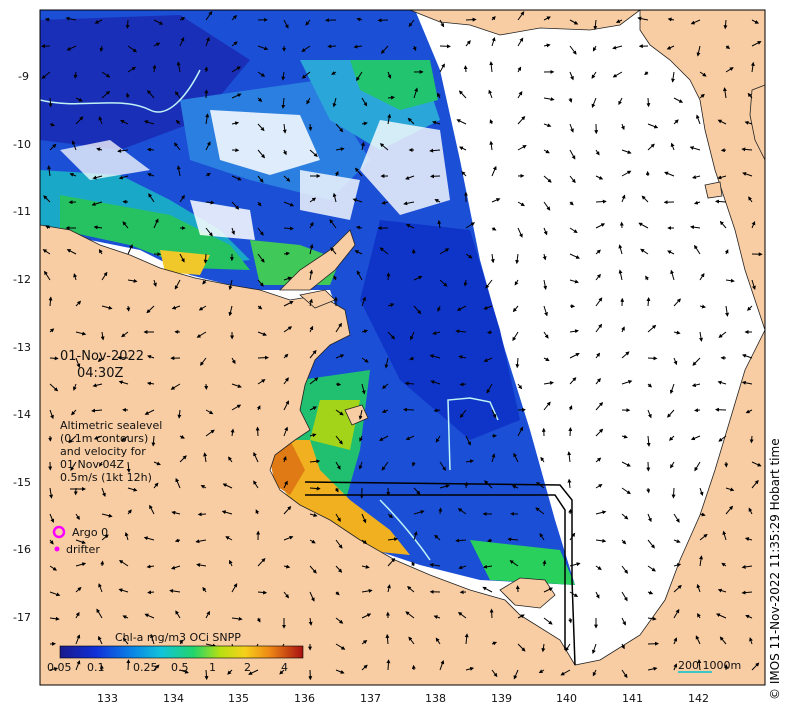 This screenshot has width=792, height=716. What do you see at coordinates (317, 260) in the screenshot?
I see `land-peninsula` at bounding box center [317, 260].